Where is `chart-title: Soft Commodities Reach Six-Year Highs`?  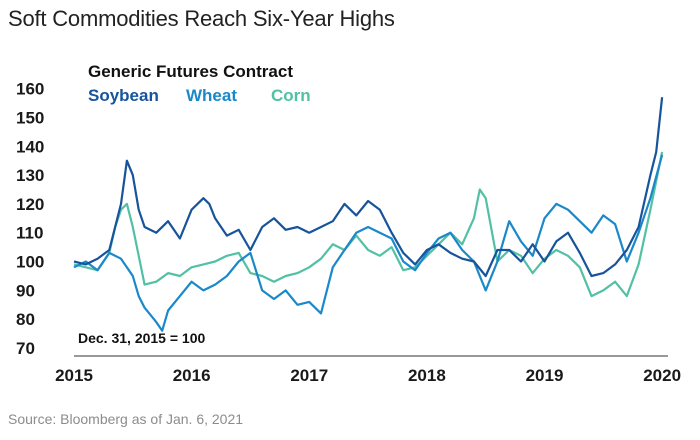
chart-title: Soft Commodities Reach Six-Year Highs is located at coordinates (201, 18).